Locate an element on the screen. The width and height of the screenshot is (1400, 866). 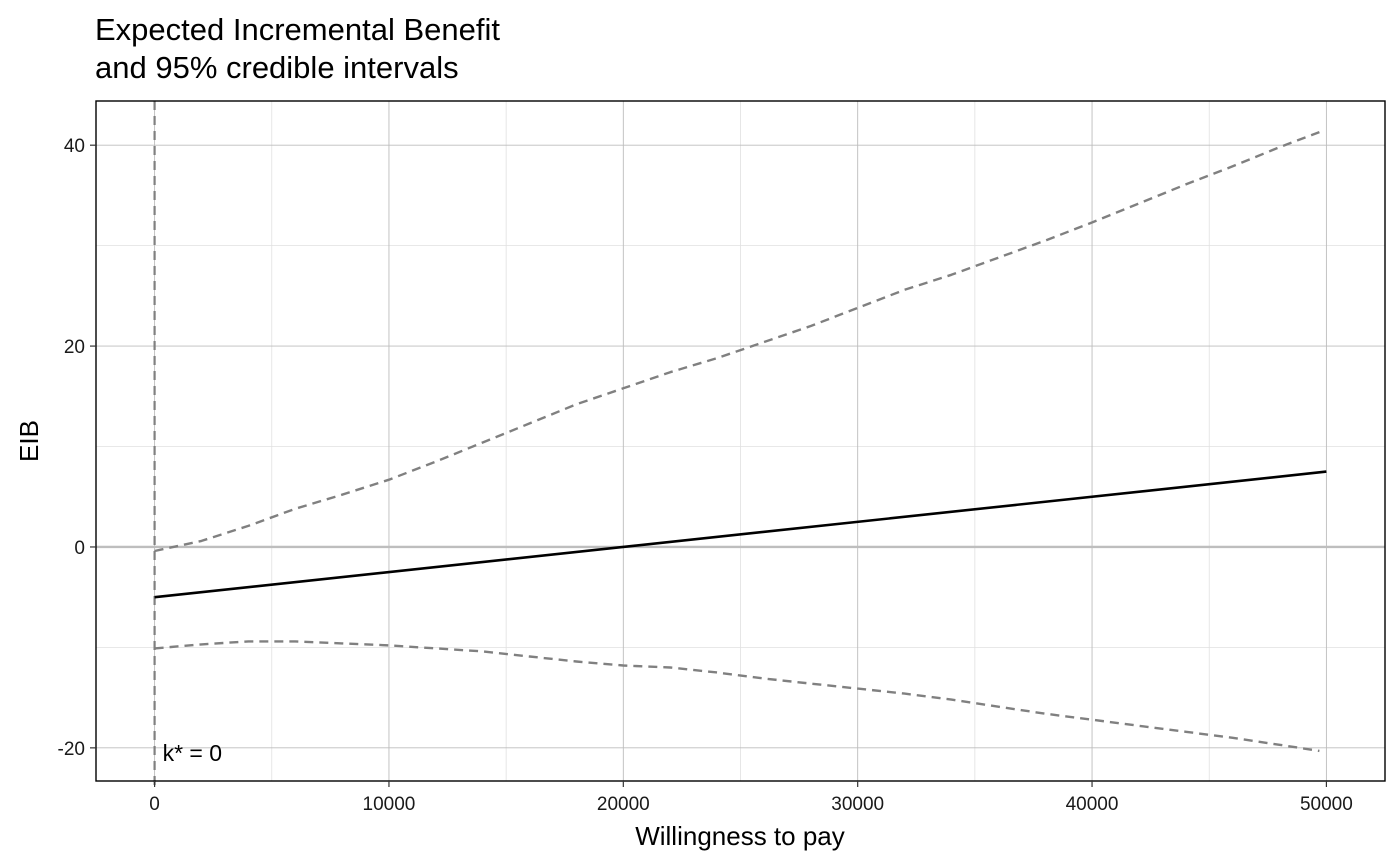
series-line-lower is located at coordinates (737, 696).